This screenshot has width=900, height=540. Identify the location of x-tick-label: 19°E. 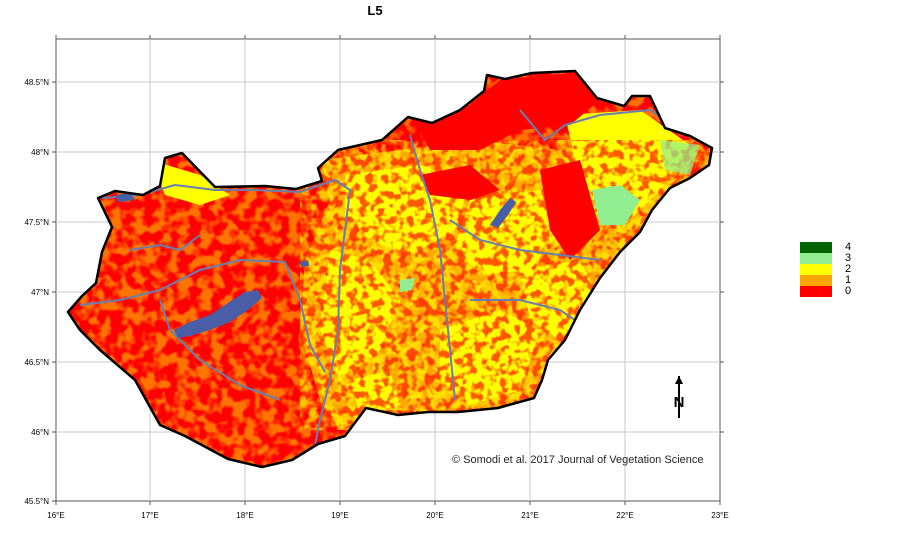
(339, 515).